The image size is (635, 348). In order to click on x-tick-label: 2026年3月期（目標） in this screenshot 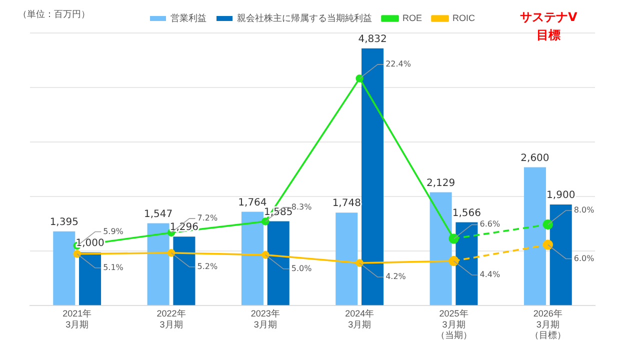, I will do `click(548, 324)`.